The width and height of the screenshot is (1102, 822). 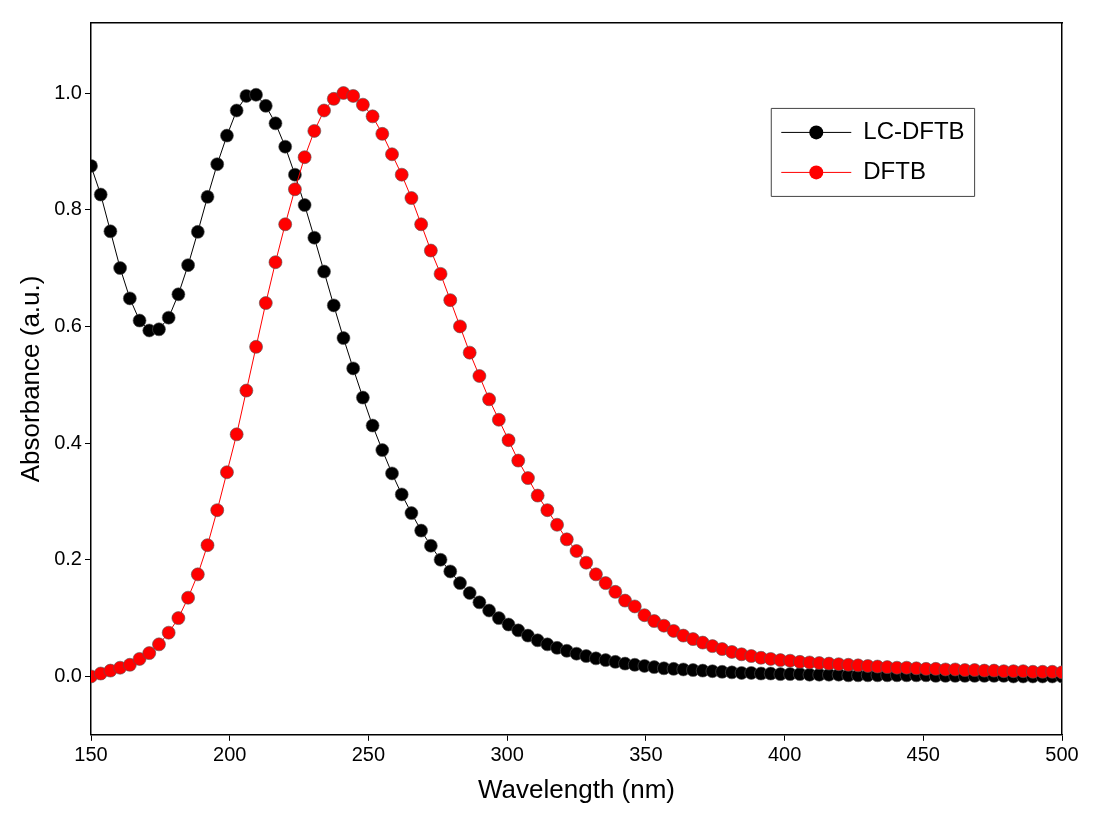 I want to click on x-tick-label: 500, so click(x=1062, y=754).